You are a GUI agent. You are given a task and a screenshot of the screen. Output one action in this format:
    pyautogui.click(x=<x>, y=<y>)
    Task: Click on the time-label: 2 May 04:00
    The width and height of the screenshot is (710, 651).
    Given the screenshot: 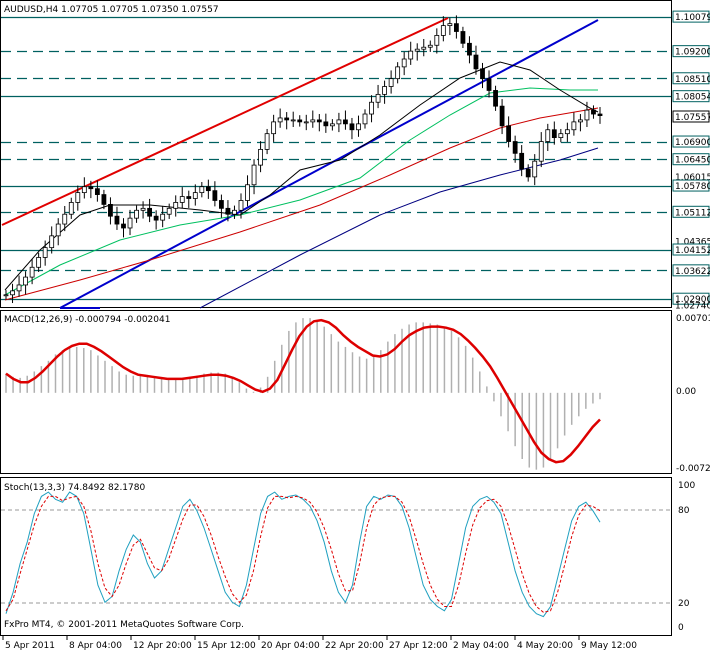 What is the action you would take?
    pyautogui.click(x=481, y=646)
    